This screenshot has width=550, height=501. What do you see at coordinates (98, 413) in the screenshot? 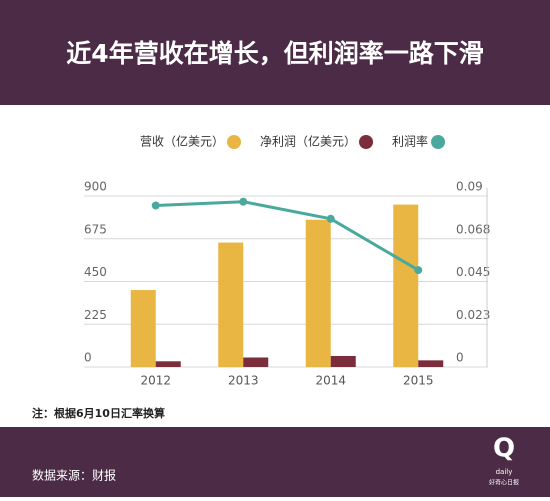
I see `note: 注：根据6月10日汇率换算` at bounding box center [98, 413].